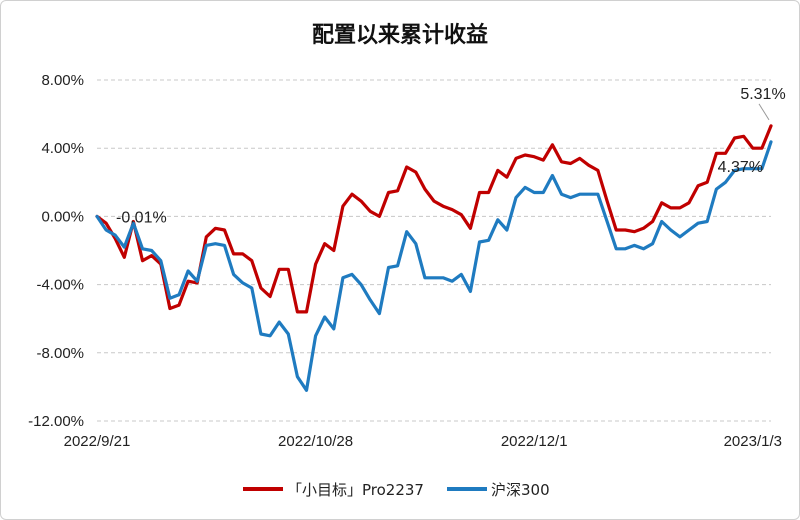 This screenshot has width=800, height=520. Describe the element at coordinates (534, 441) in the screenshot. I see `x-tick-label: 2022/12/1` at that location.